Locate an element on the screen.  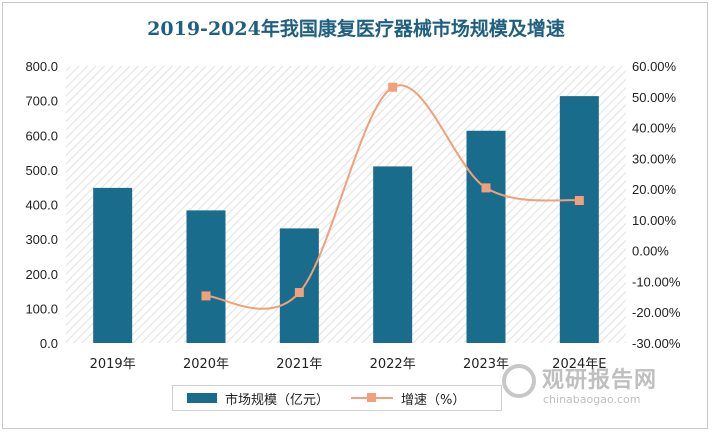
watermark: 观研报告网 chinabaogao.com is located at coordinates (587, 387).